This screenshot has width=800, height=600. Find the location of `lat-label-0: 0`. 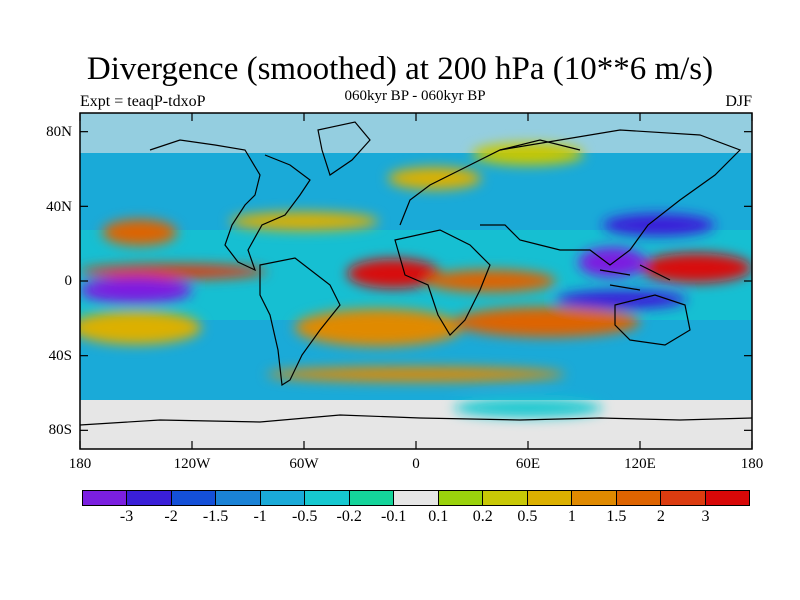

lat-label-0: 0 is located at coordinates (68, 281).